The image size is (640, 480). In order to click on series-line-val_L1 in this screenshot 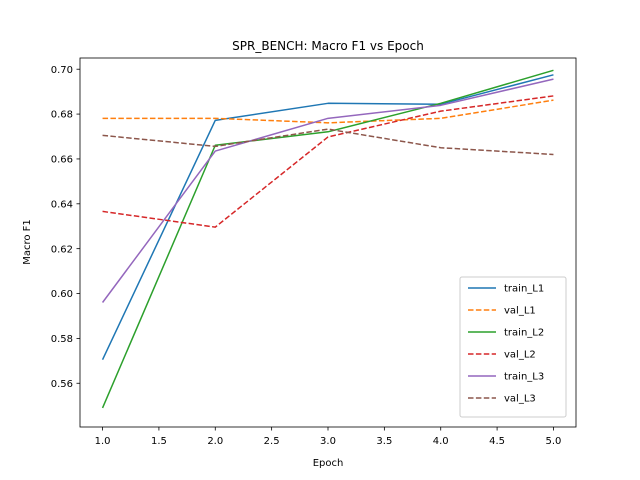, I will do `click(328, 111)`.